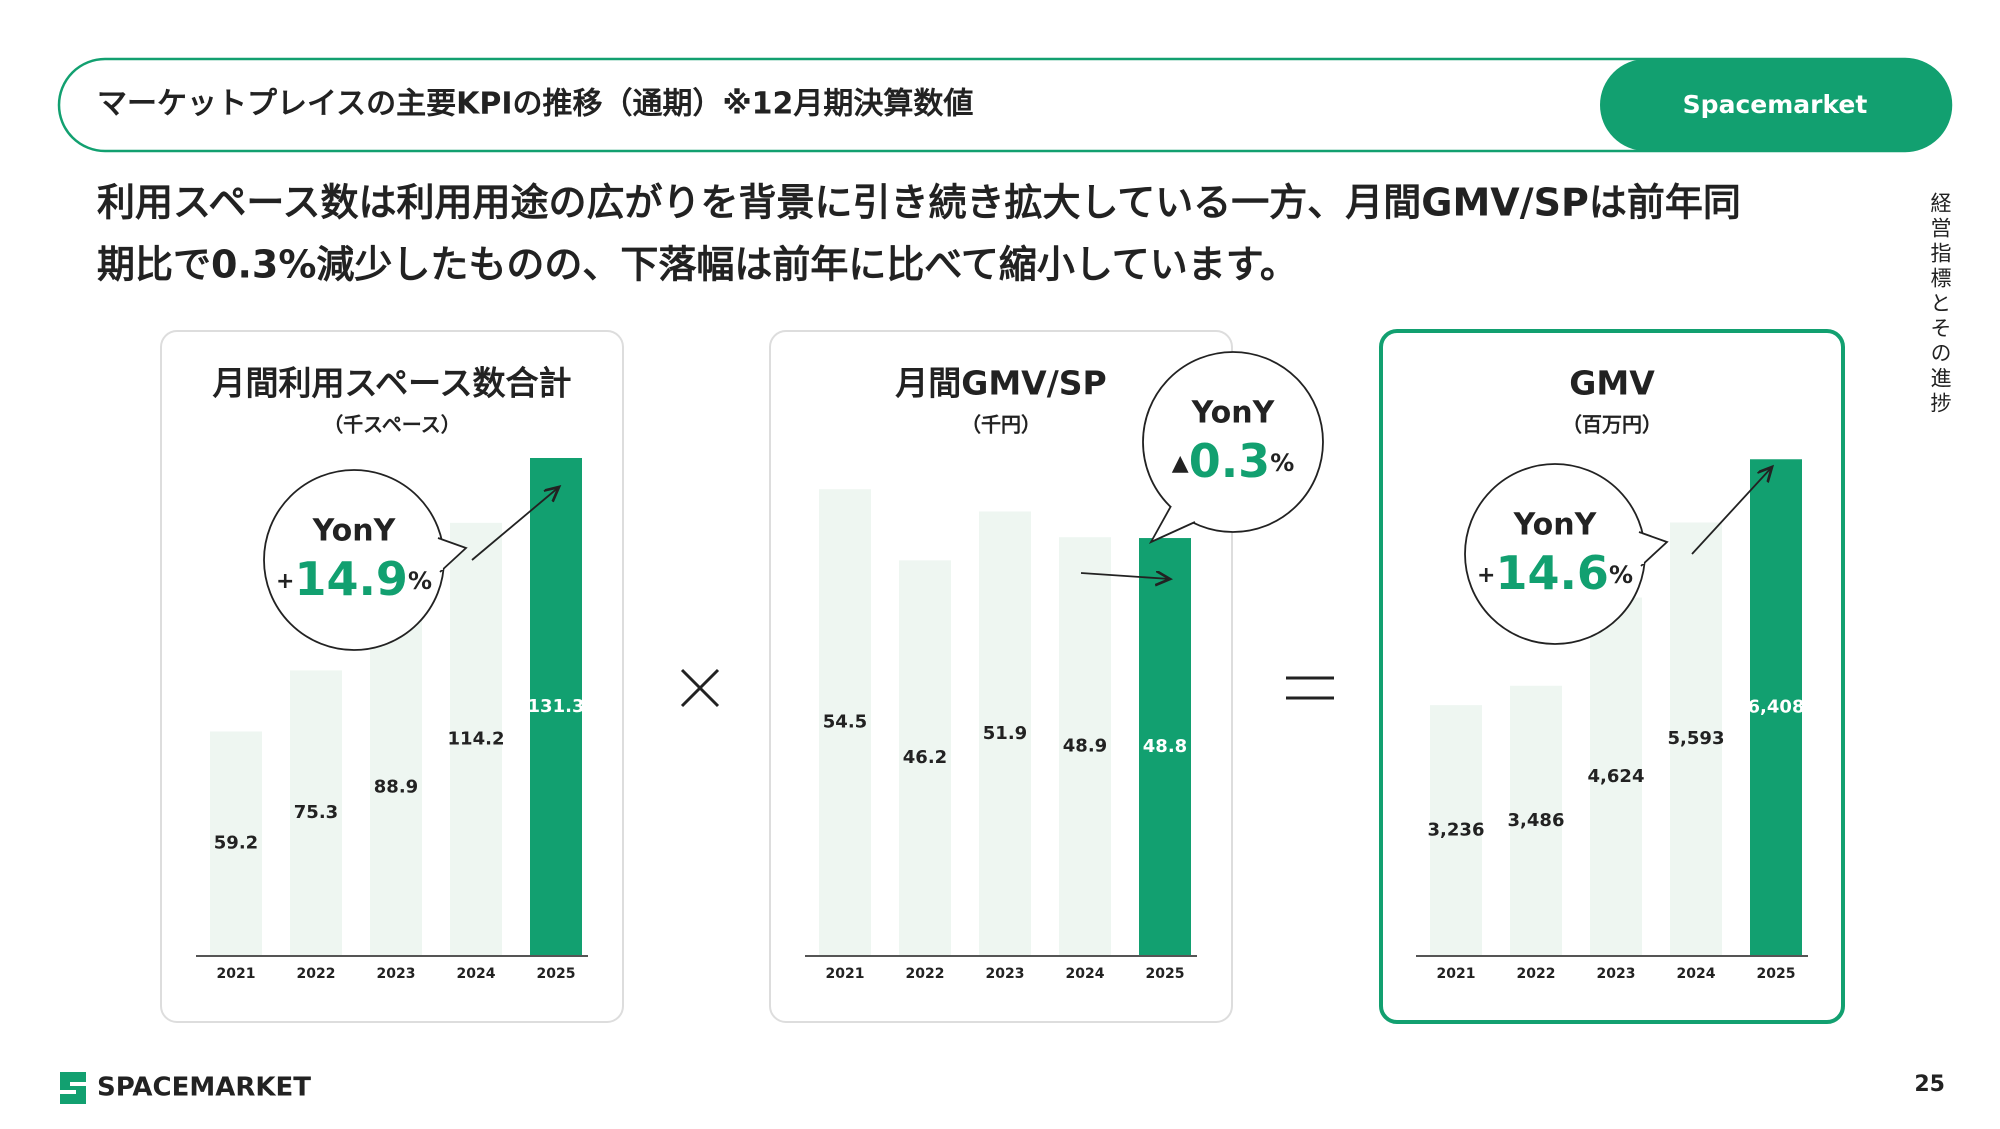 This screenshot has height=1129, width=2000. Describe the element at coordinates (1552, 573) in the screenshot. I see `yony-number: 14.6` at that location.